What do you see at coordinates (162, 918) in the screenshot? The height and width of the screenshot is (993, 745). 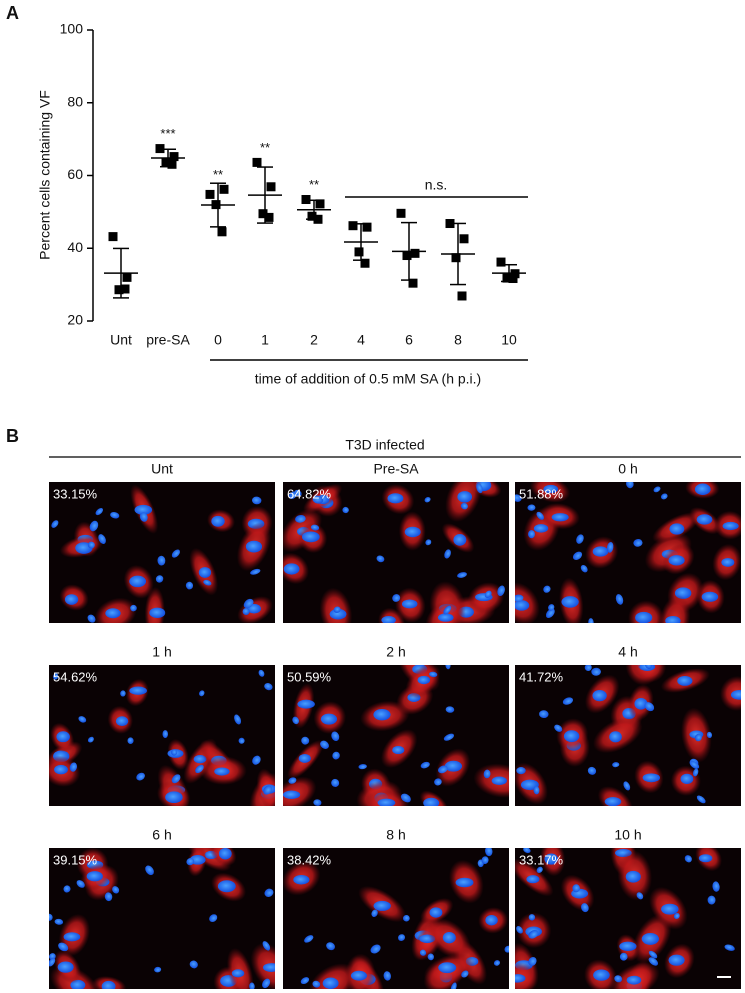 I see `micrograph` at bounding box center [162, 918].